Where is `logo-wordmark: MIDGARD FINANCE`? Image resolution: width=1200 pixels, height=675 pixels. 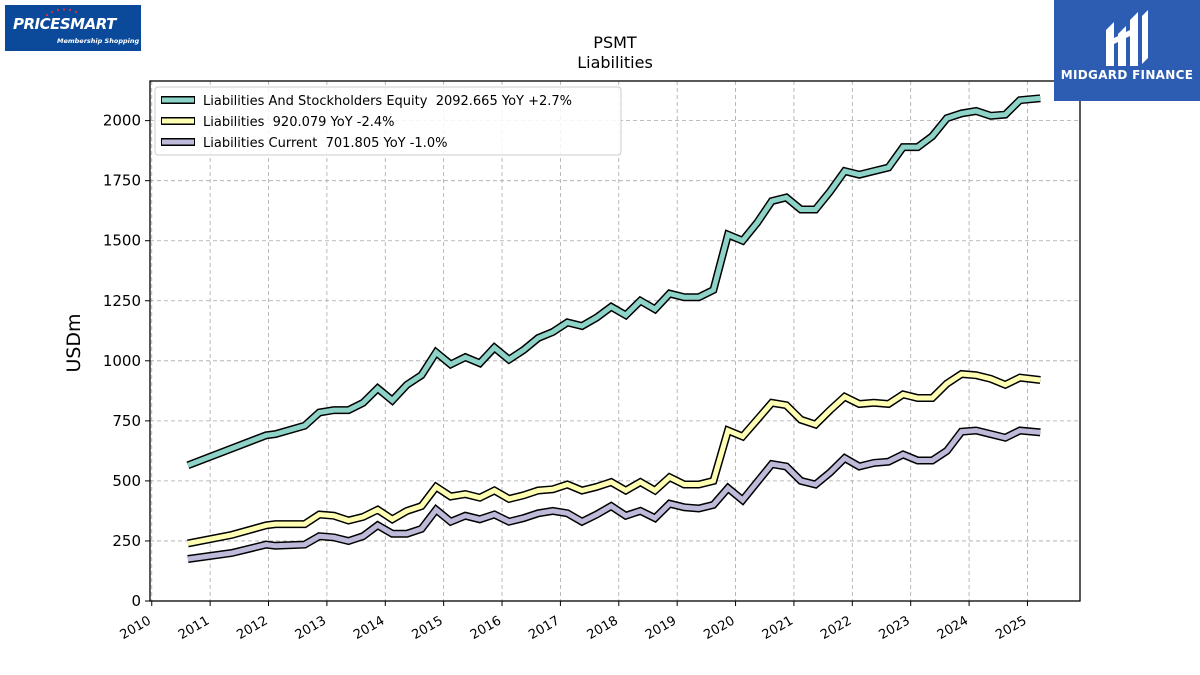
logo-wordmark: MIDGARD FINANCE is located at coordinates (1127, 75).